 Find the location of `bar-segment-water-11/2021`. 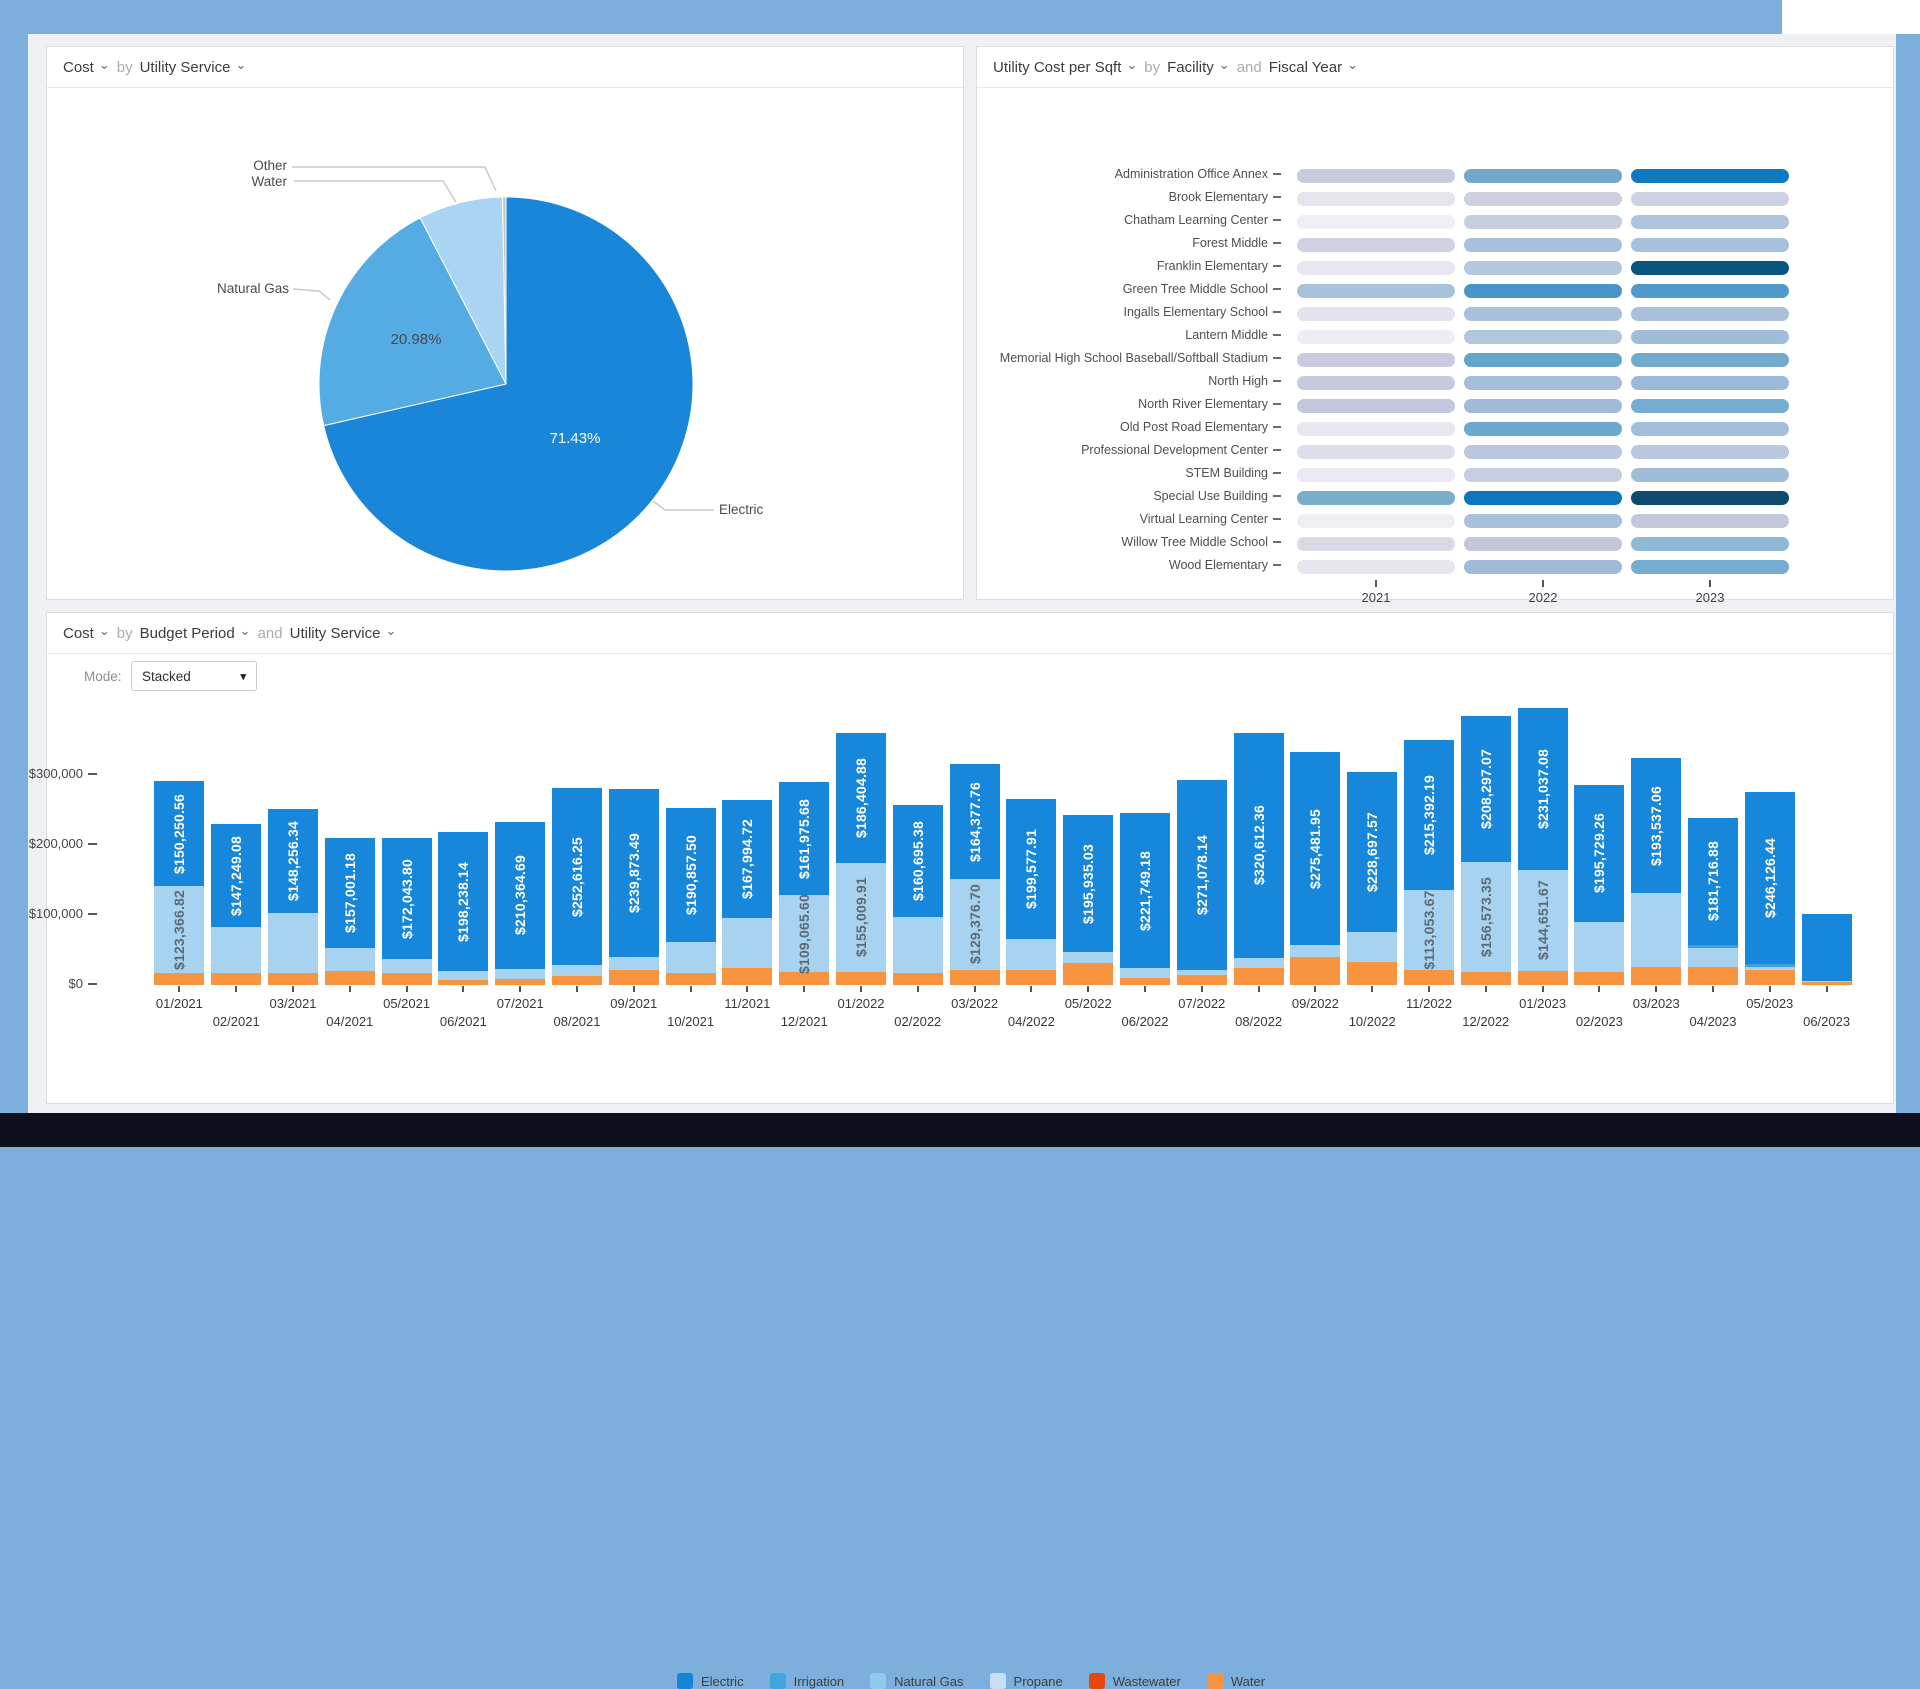

bar-segment-water-11/2021 is located at coordinates (747, 976).